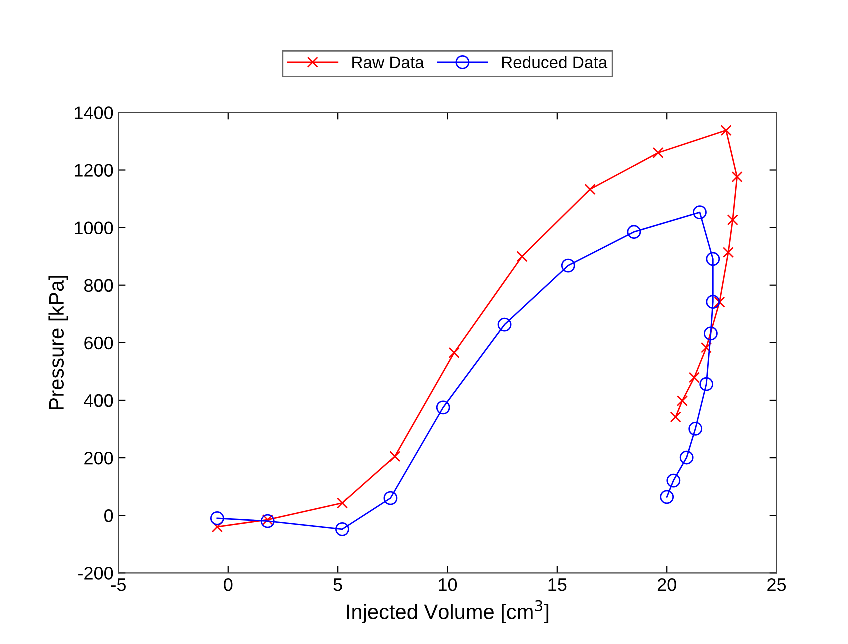 This screenshot has height=644, width=848. What do you see at coordinates (448, 612) in the screenshot?
I see `x-axis-title: Injected Volume [cm$^{3}$]` at bounding box center [448, 612].